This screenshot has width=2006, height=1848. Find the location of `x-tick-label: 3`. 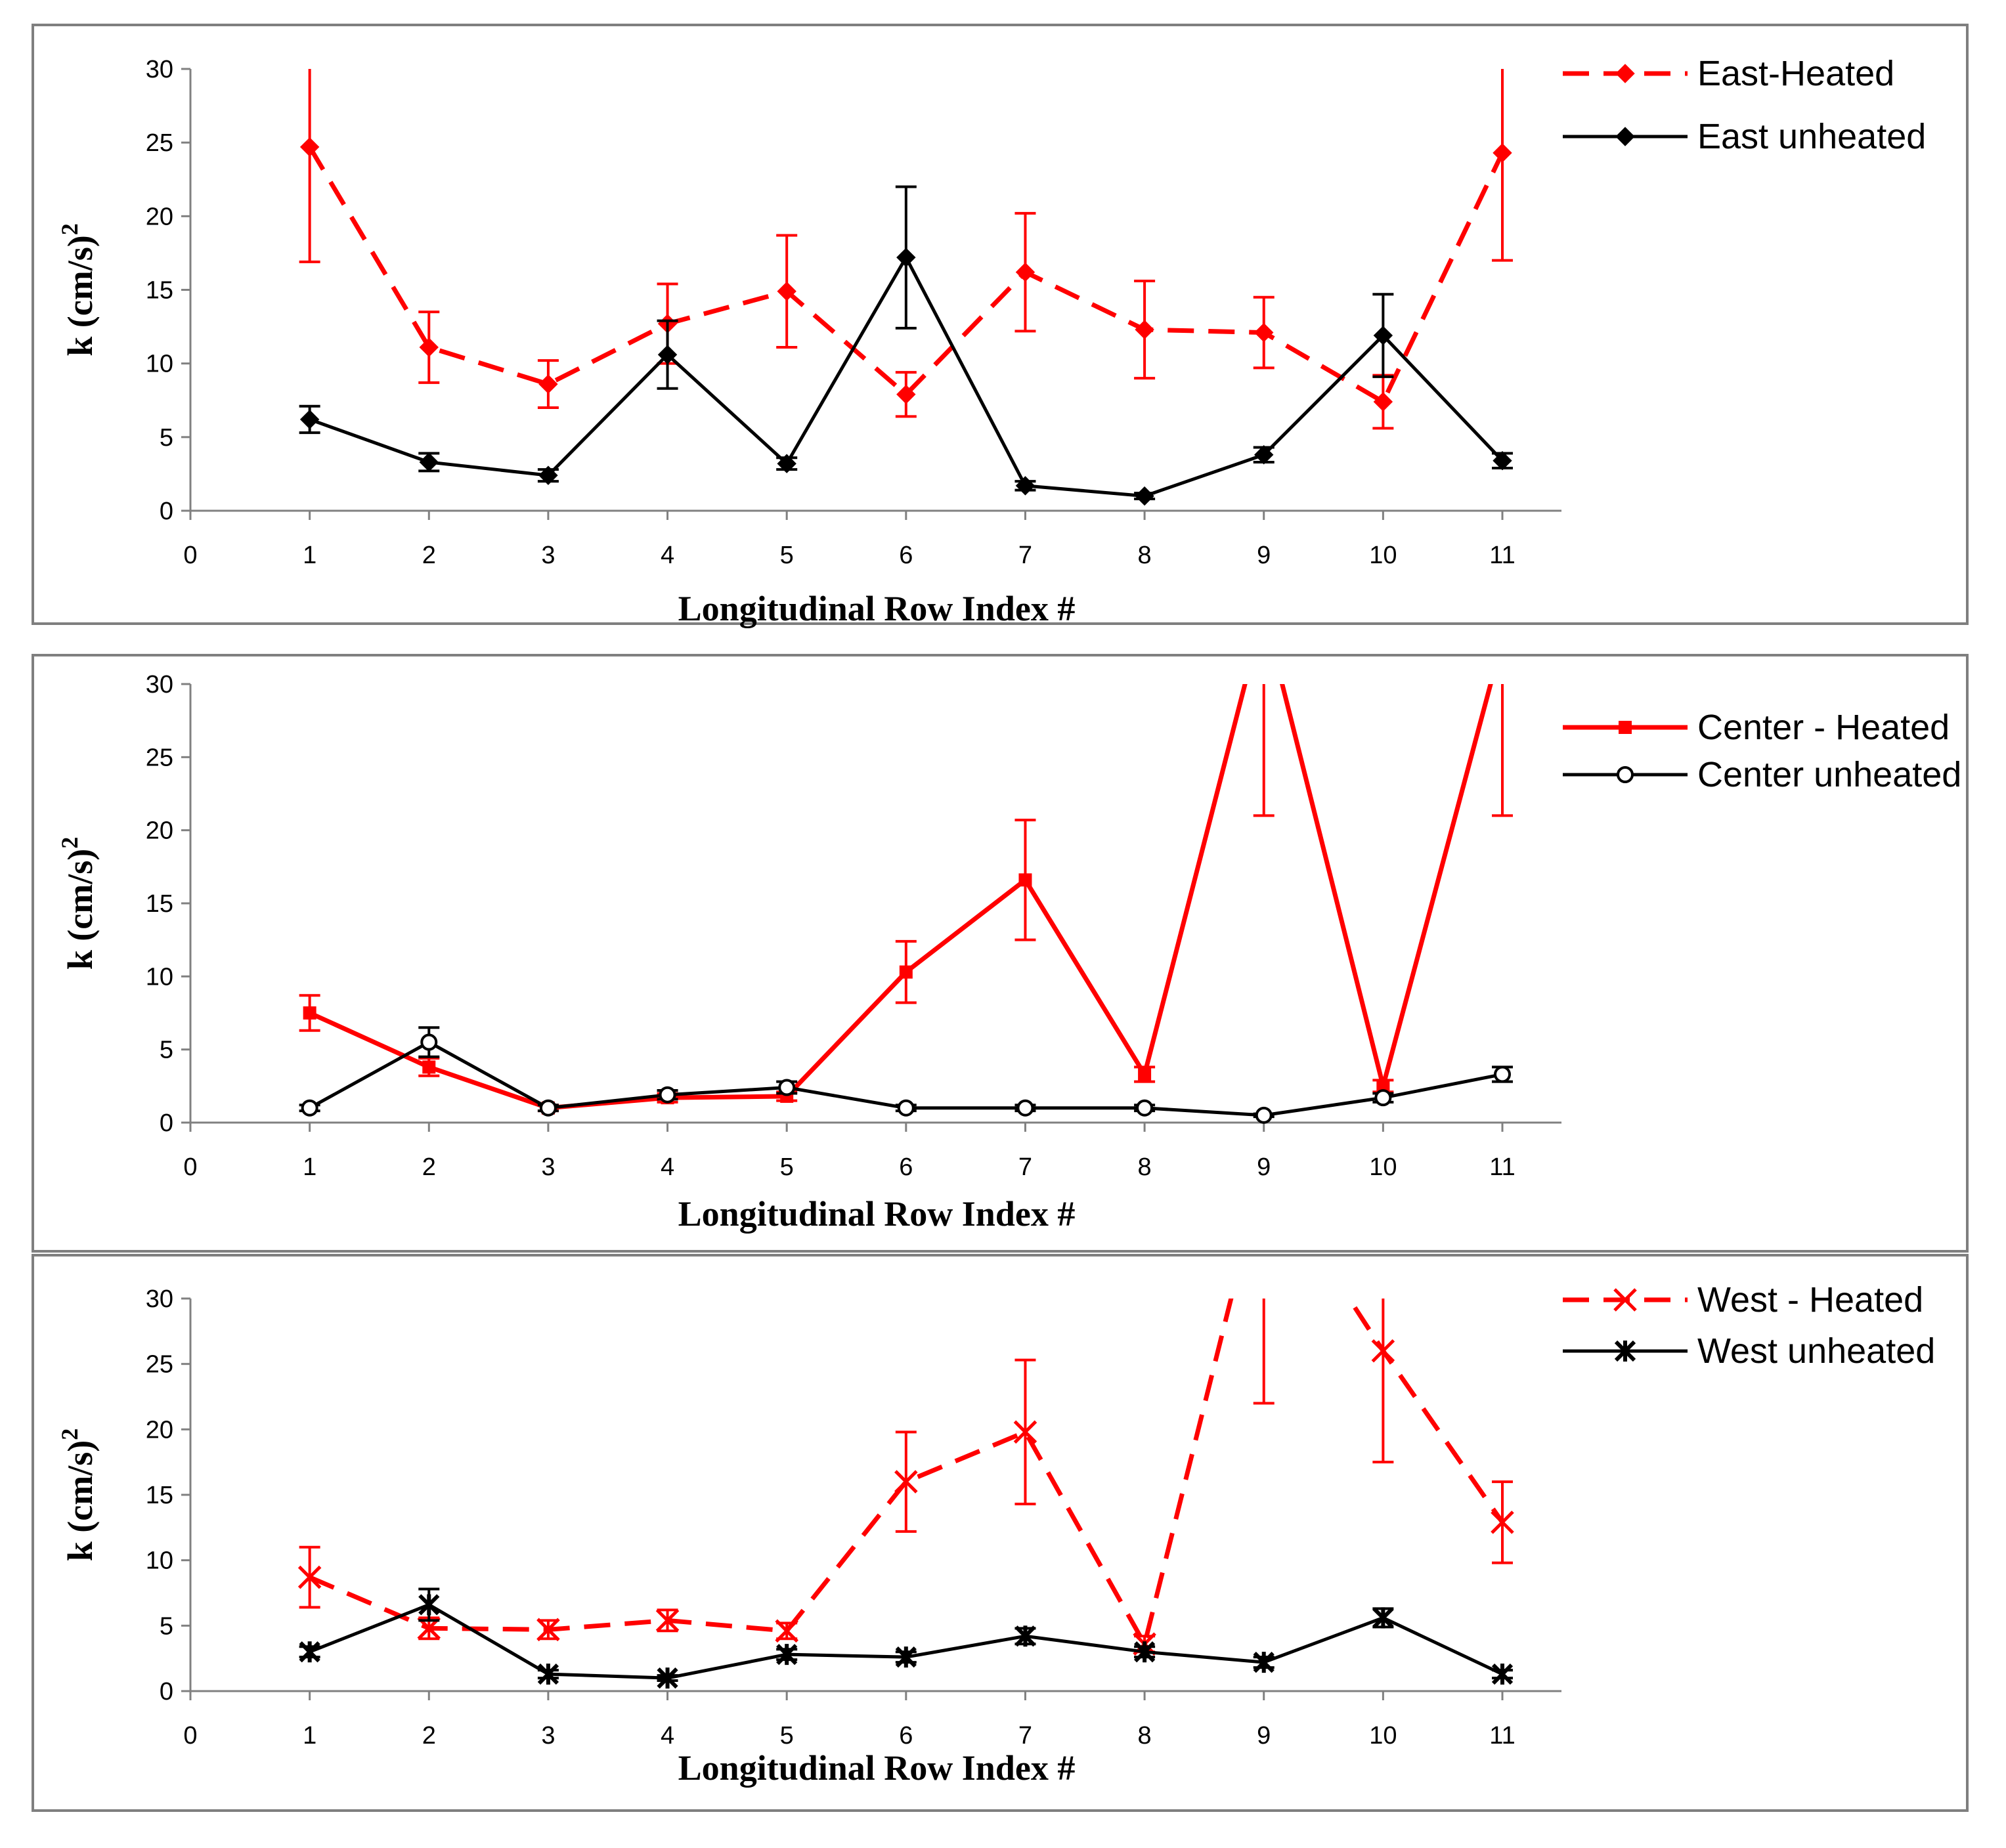

x-tick-label: 3 is located at coordinates (548, 1167).